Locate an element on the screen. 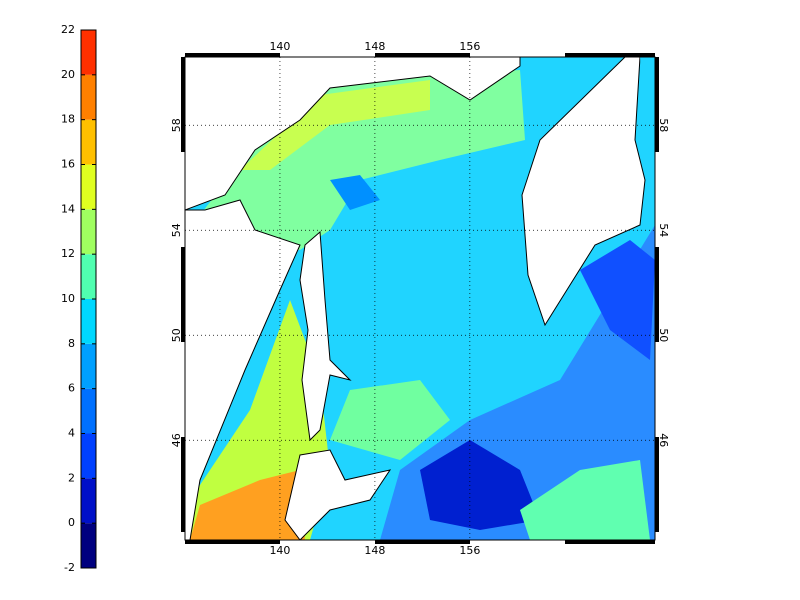 This screenshot has height=600, width=800. colorbar-tick-label: 16 is located at coordinates (68, 164).